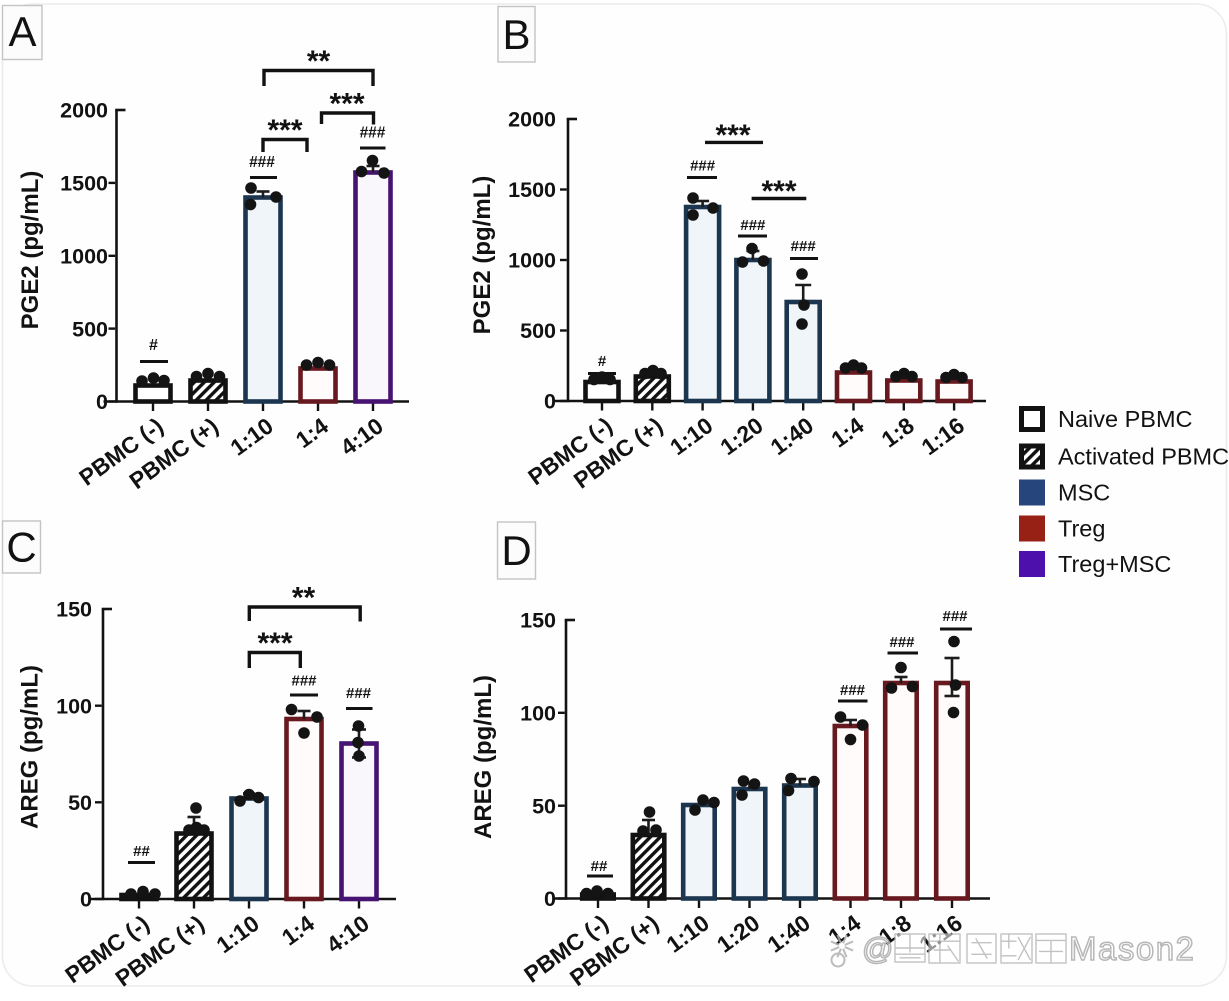  I want to click on svg-text: Mason2, so click(1132, 948).